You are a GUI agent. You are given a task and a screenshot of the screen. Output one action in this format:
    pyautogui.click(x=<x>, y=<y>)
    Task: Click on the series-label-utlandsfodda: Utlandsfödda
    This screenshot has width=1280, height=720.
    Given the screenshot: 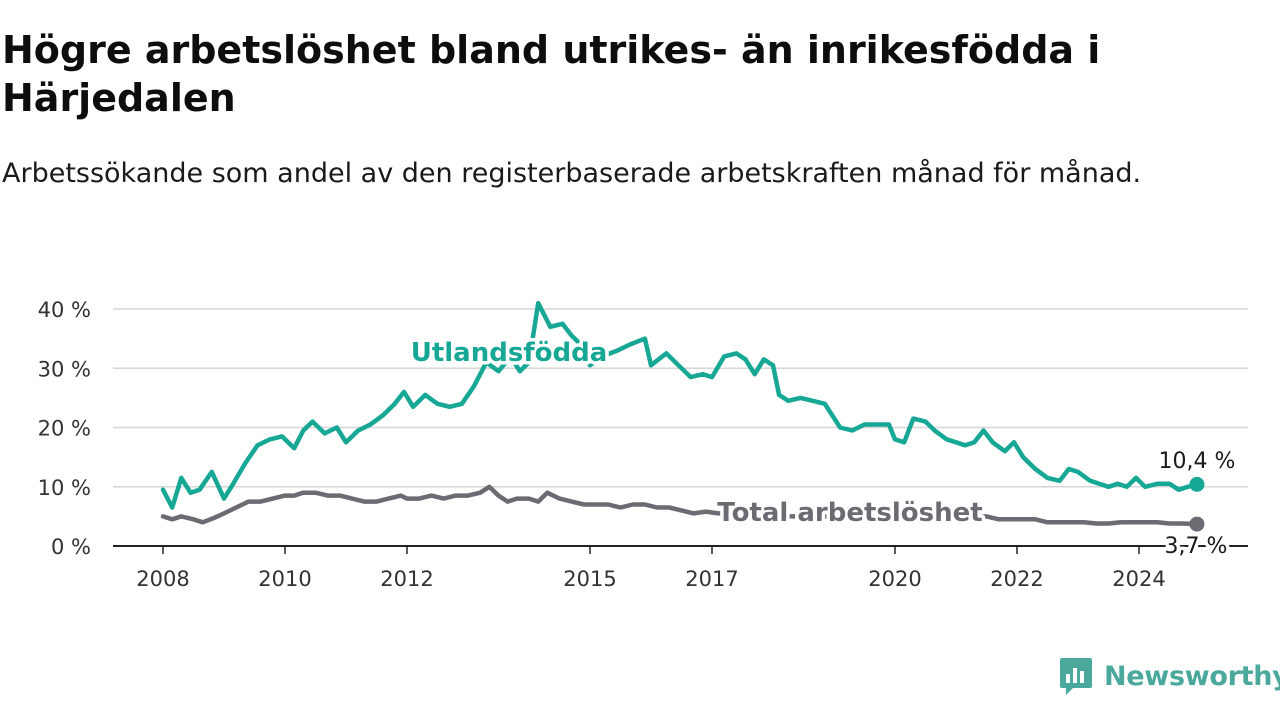 What is the action you would take?
    pyautogui.click(x=509, y=353)
    